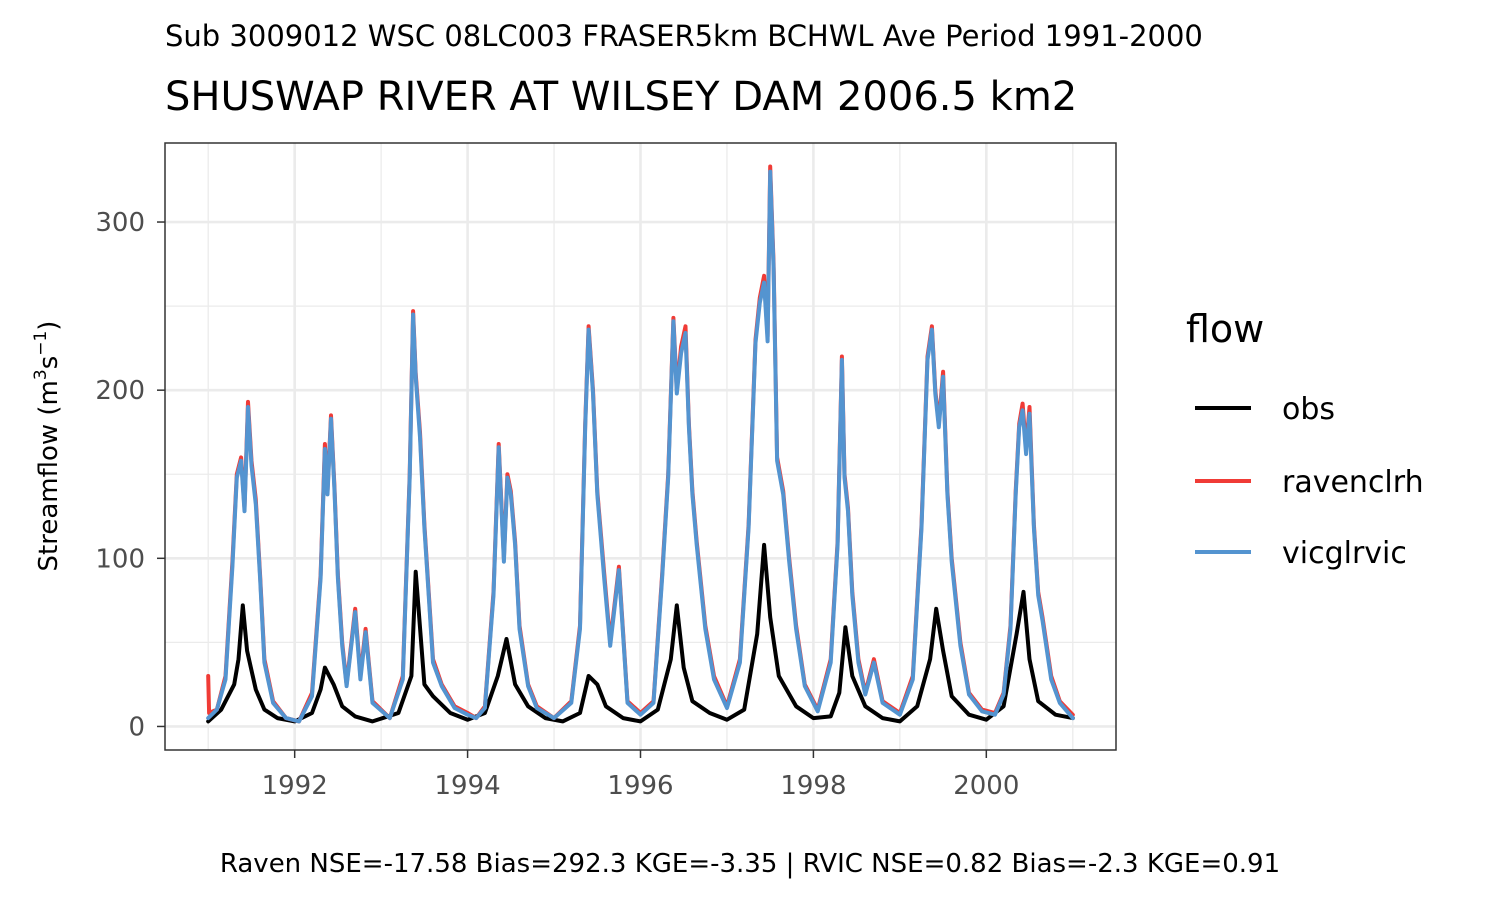 The width and height of the screenshot is (1500, 900). I want to click on legend-item-ravenclrh: ravenclrh, so click(1309, 482).